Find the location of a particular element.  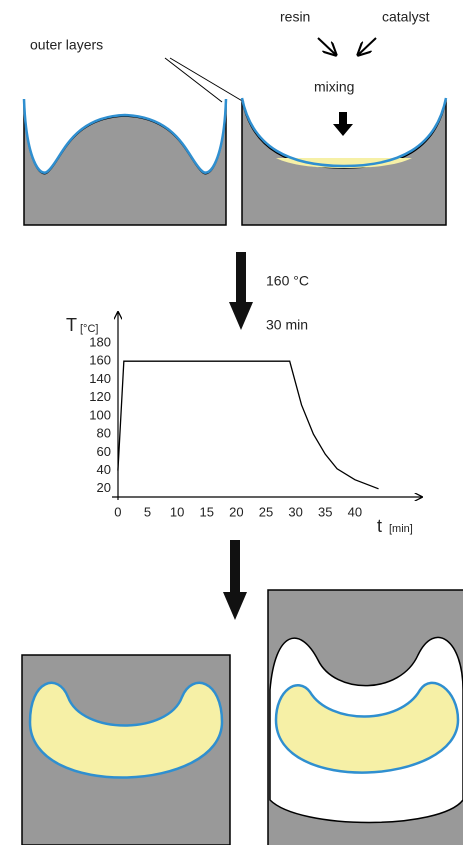

temperature-curve is located at coordinates (248, 425).